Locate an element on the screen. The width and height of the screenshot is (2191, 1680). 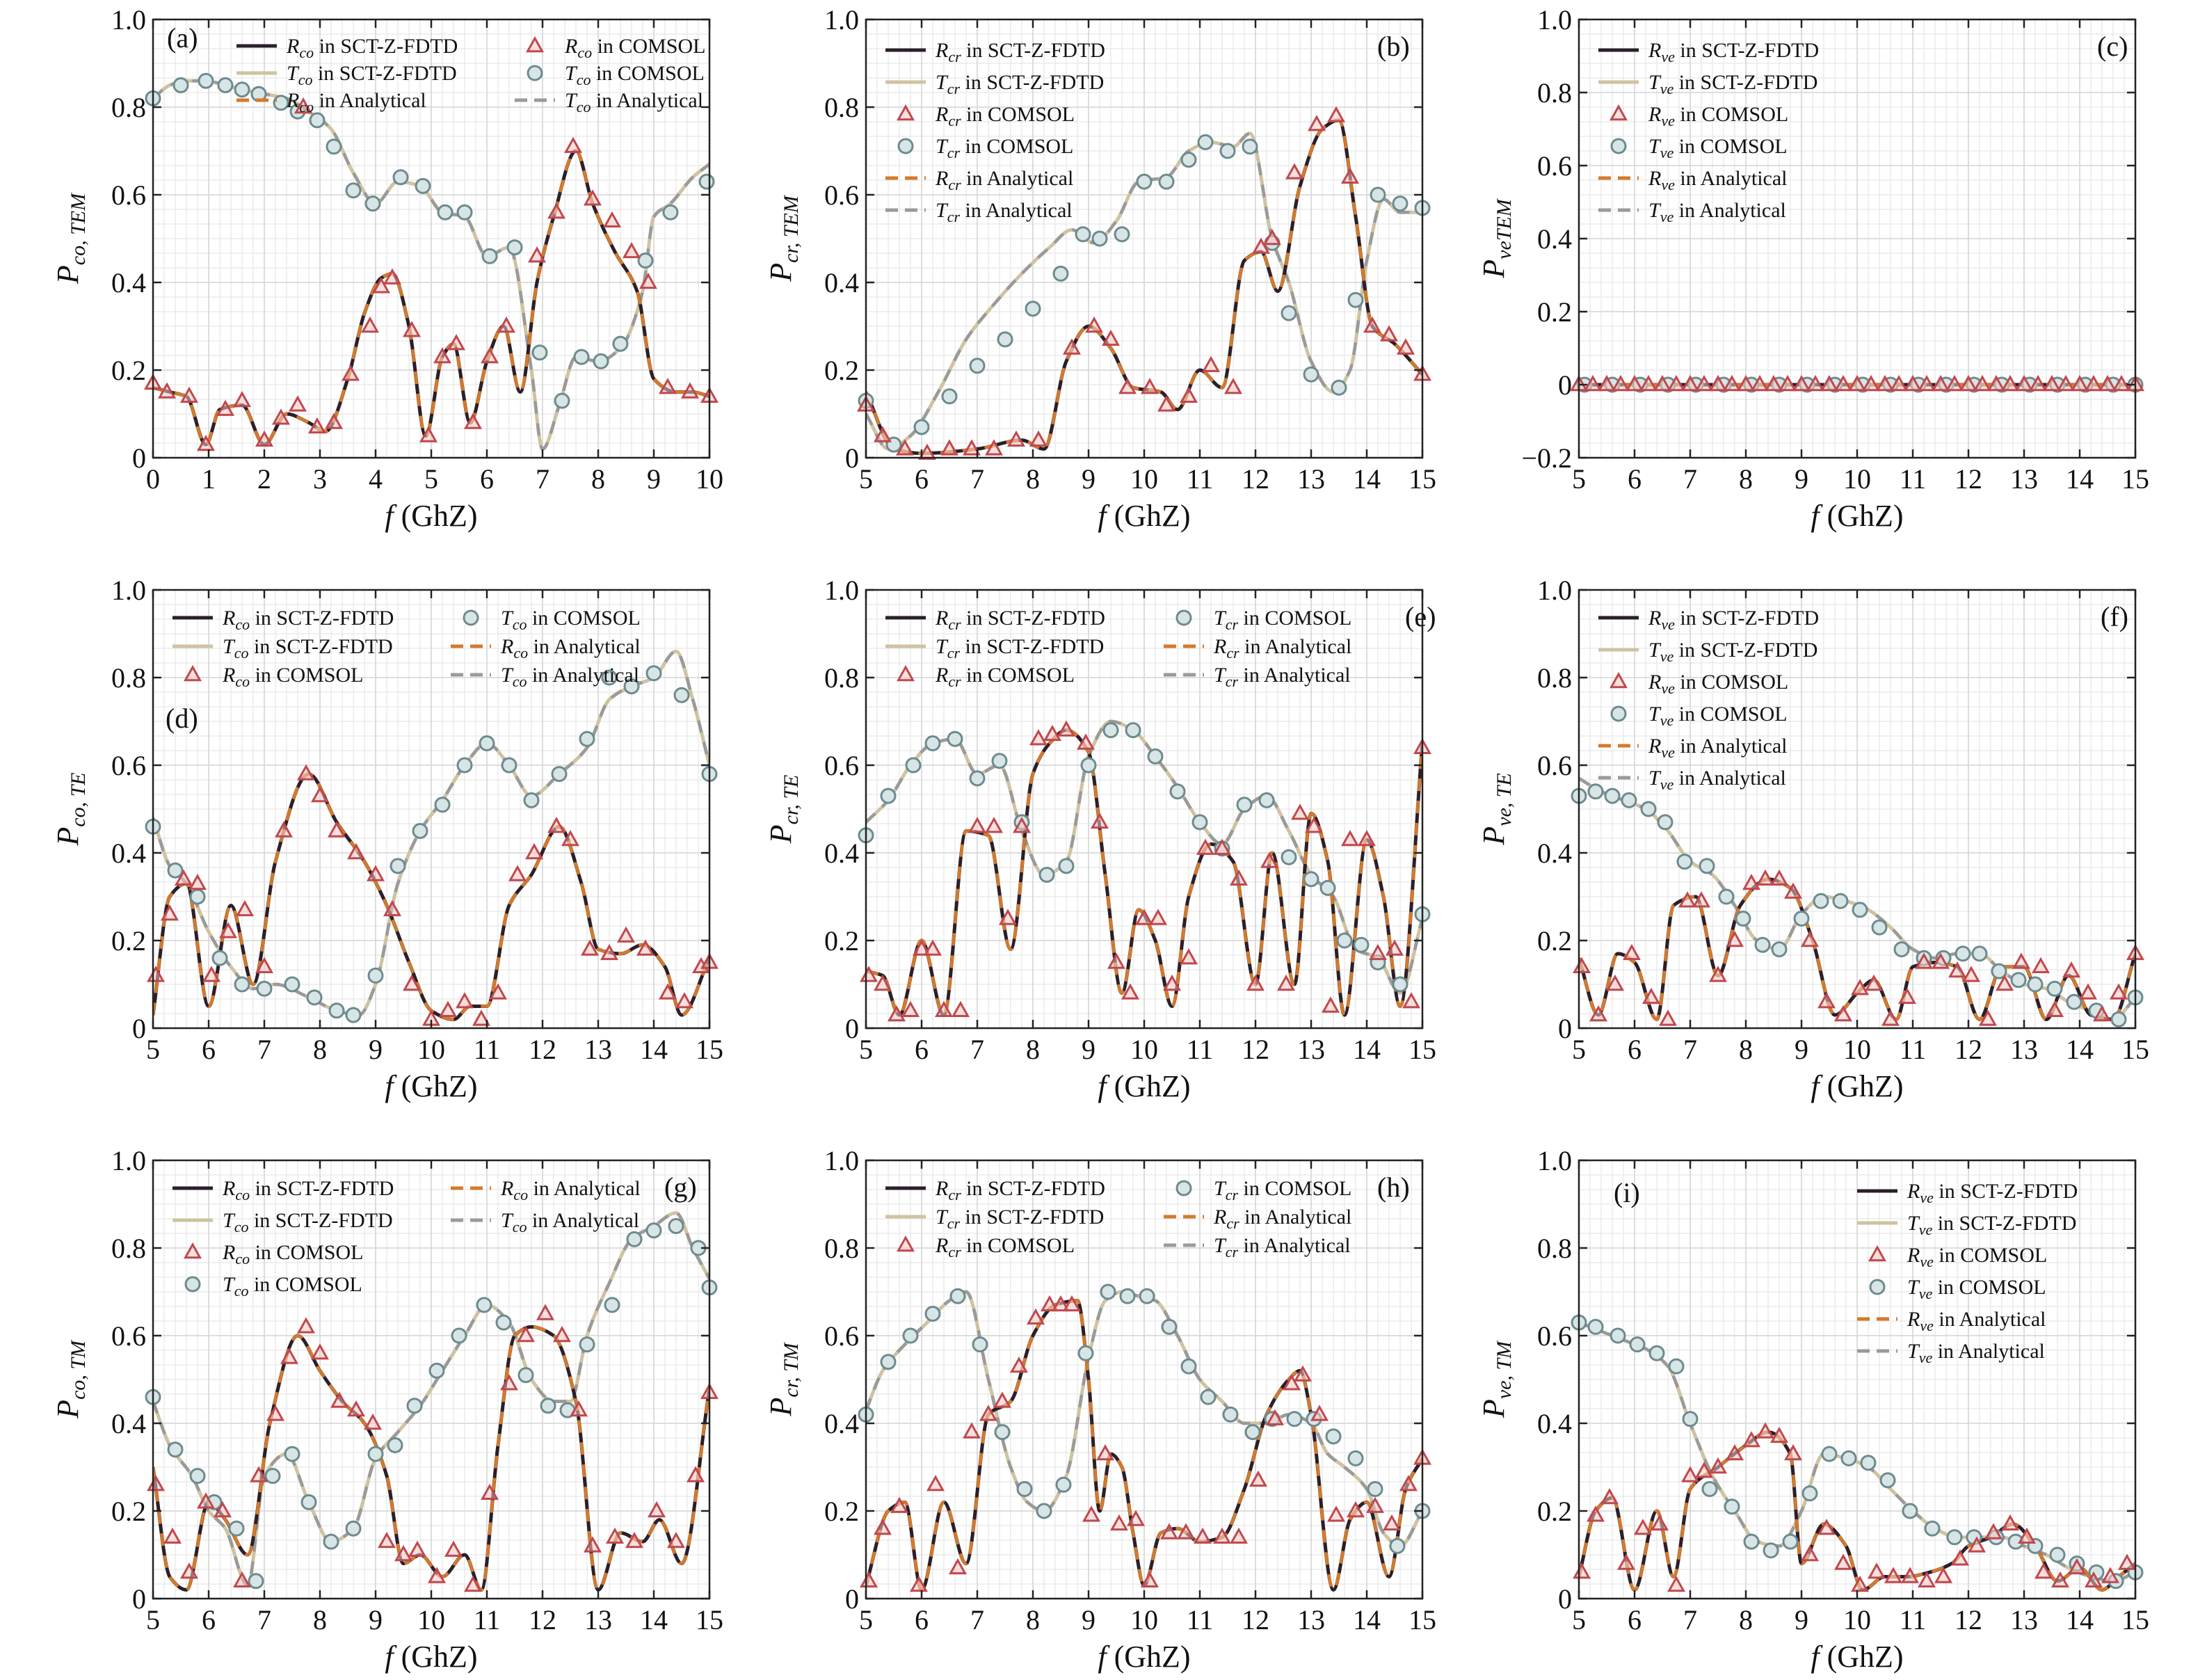
markers-c is located at coordinates (1857, 383).